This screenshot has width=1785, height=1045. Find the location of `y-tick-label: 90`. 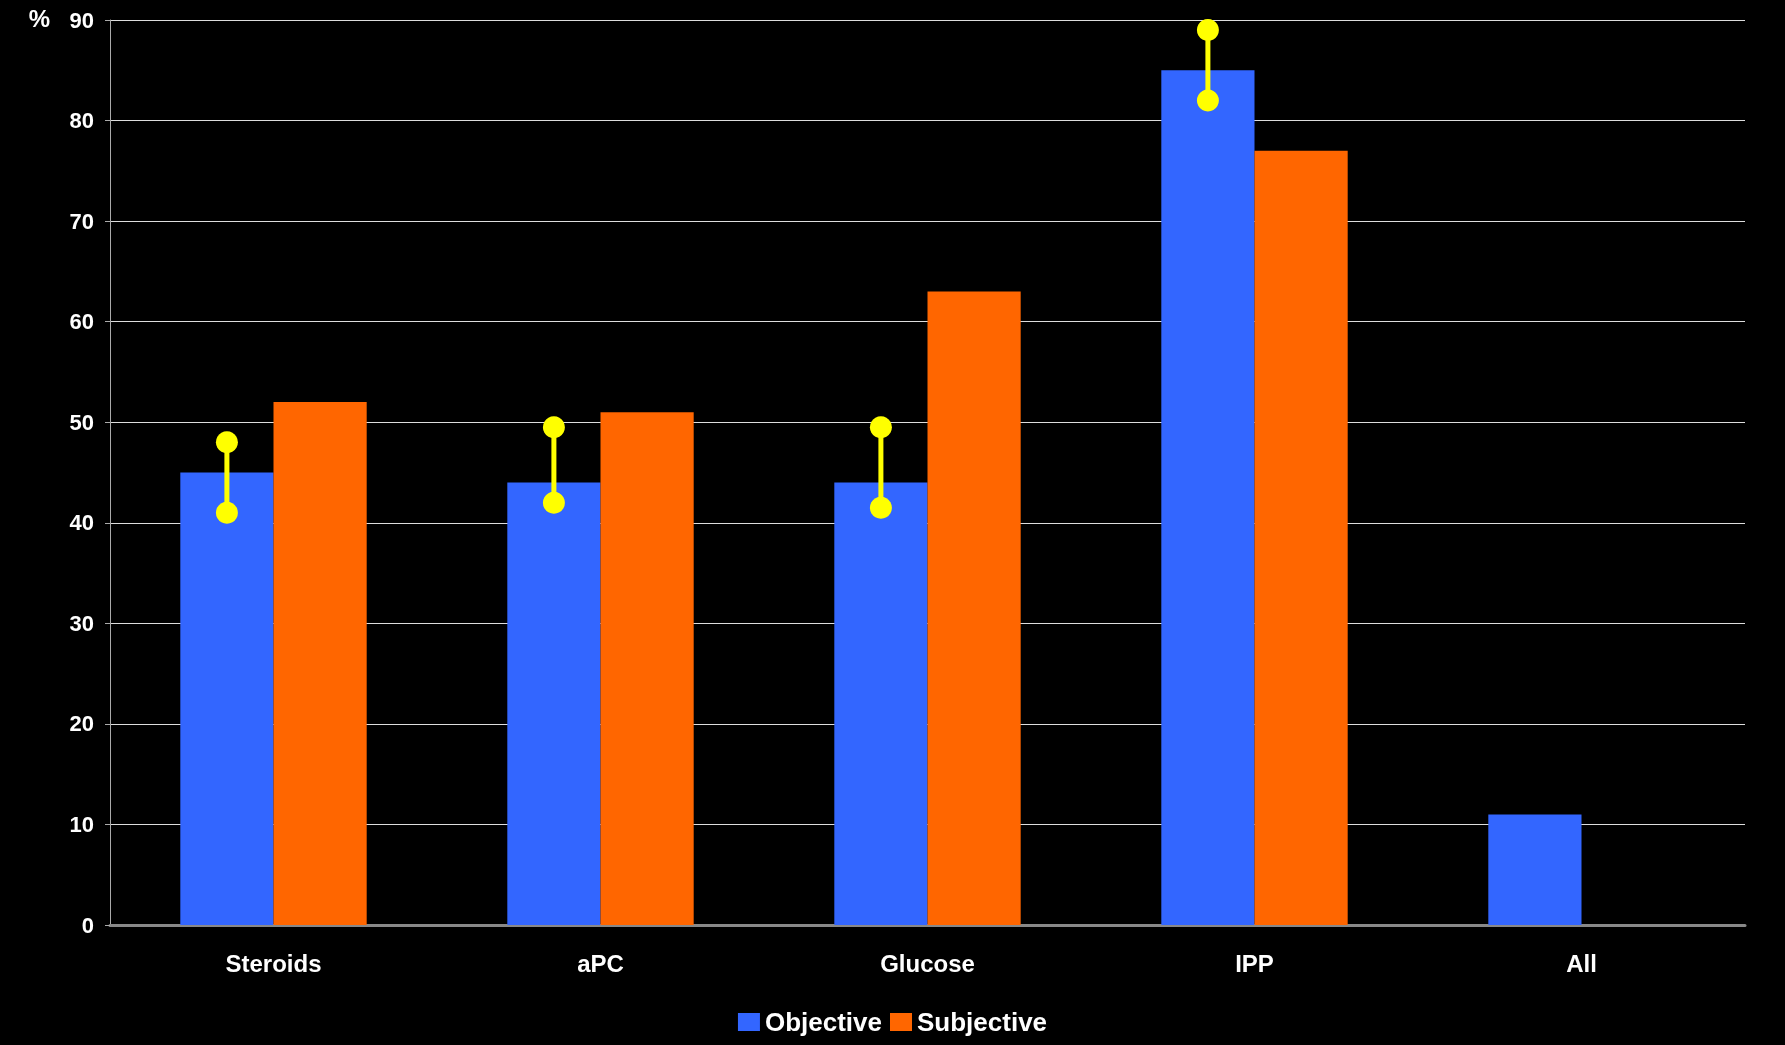

y-tick-label: 90 is located at coordinates (81, 20).